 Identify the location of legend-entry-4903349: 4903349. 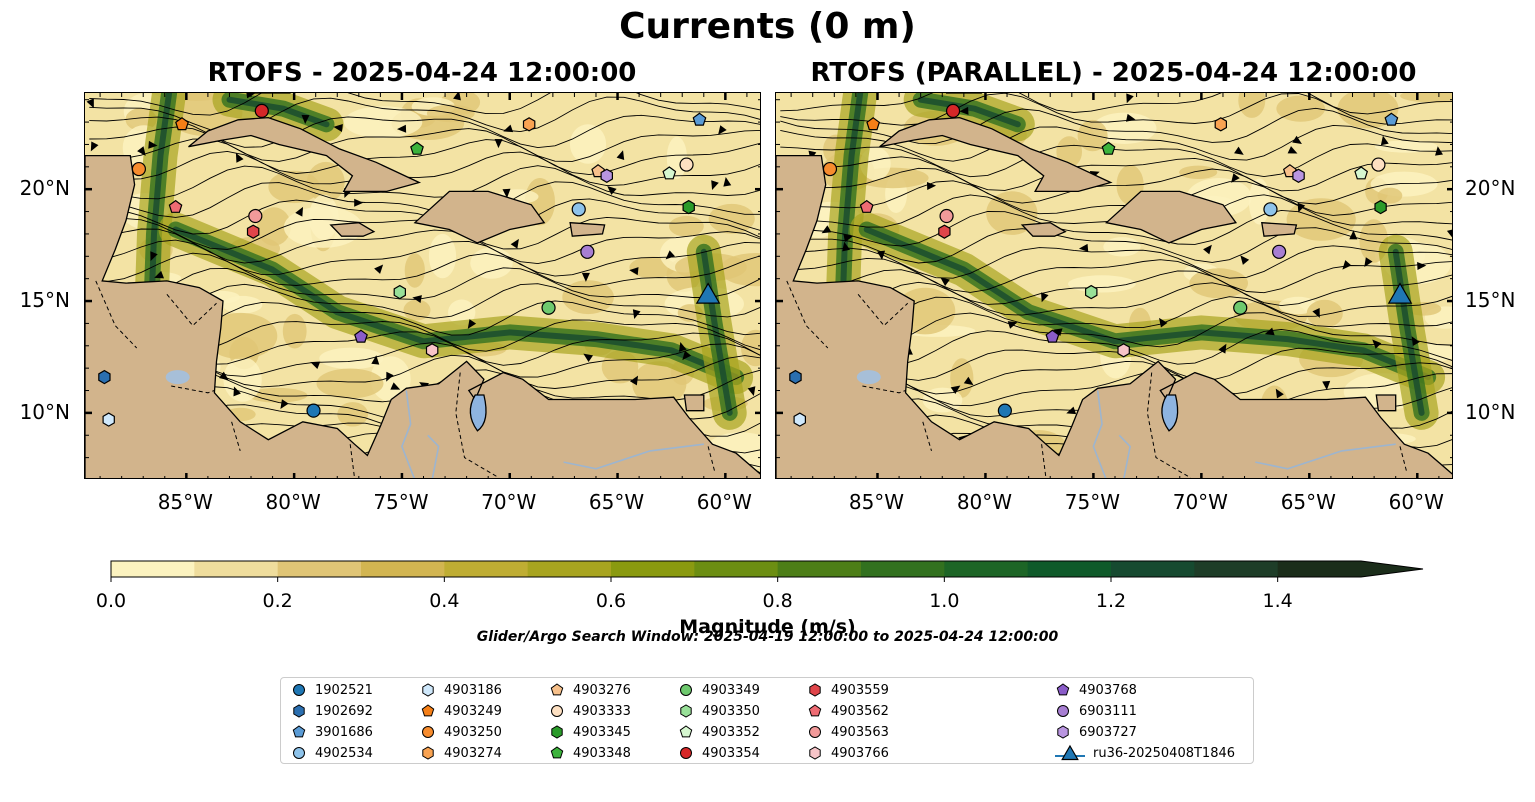
(719, 690).